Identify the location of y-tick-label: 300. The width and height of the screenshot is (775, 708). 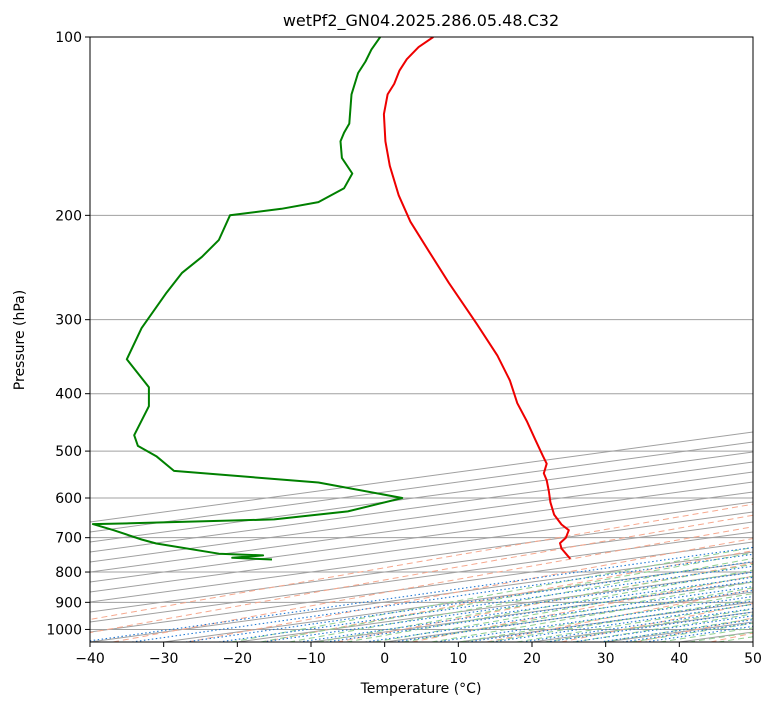
(68, 321).